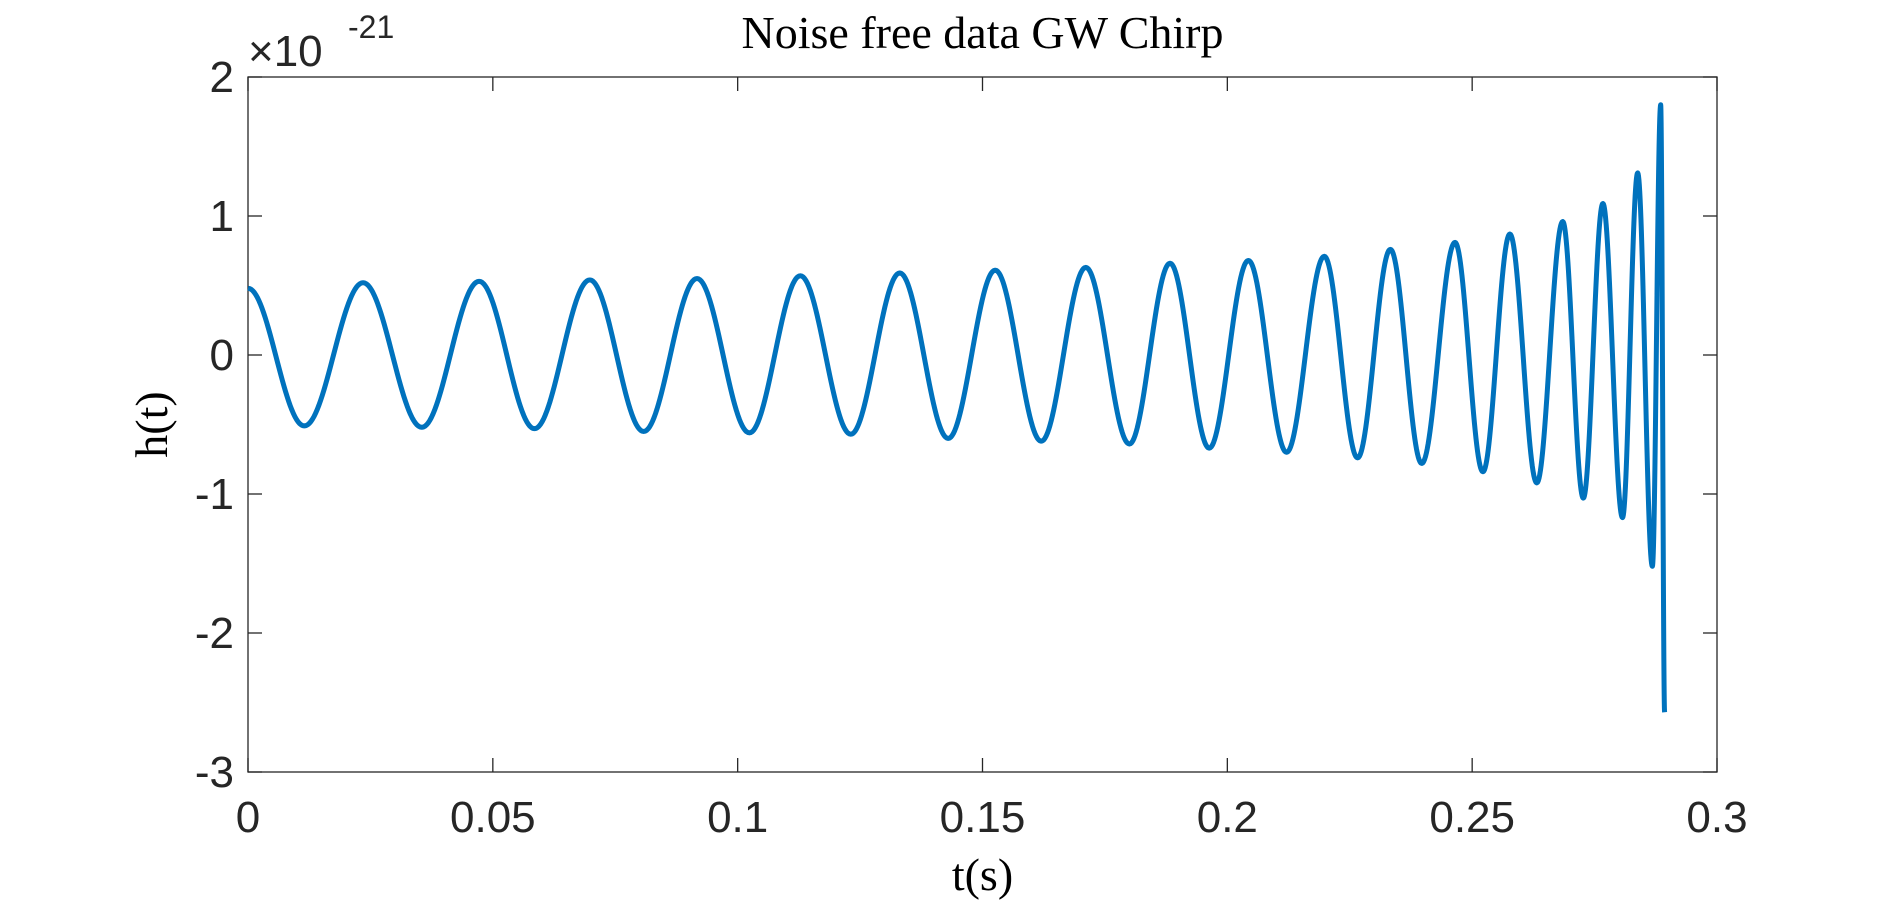 Image resolution: width=1891 pixels, height=904 pixels. Describe the element at coordinates (222, 216) in the screenshot. I see `y-tick-label: 1` at that location.